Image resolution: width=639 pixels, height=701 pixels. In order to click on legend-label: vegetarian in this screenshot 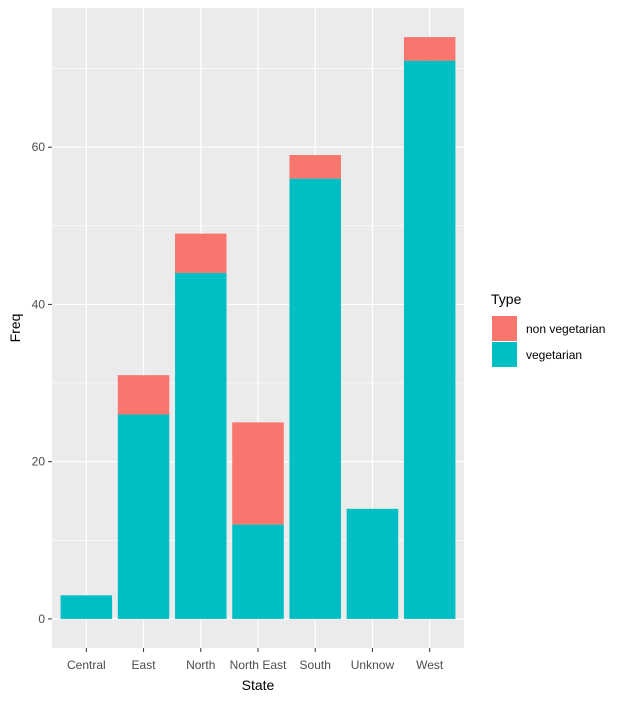, I will do `click(554, 355)`.